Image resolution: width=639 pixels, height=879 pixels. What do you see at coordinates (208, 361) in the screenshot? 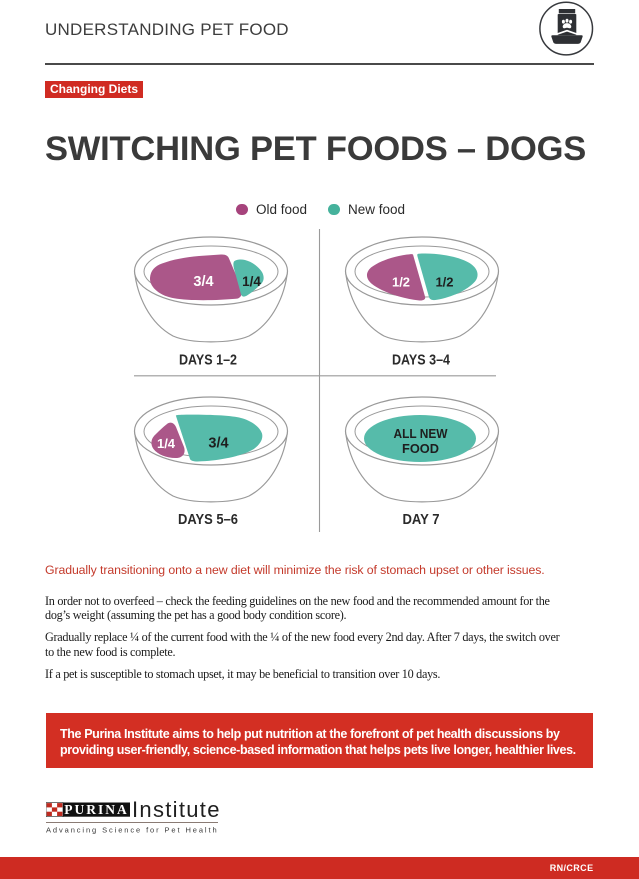
I see `svg-text: DAYS 1–2` at bounding box center [208, 361].